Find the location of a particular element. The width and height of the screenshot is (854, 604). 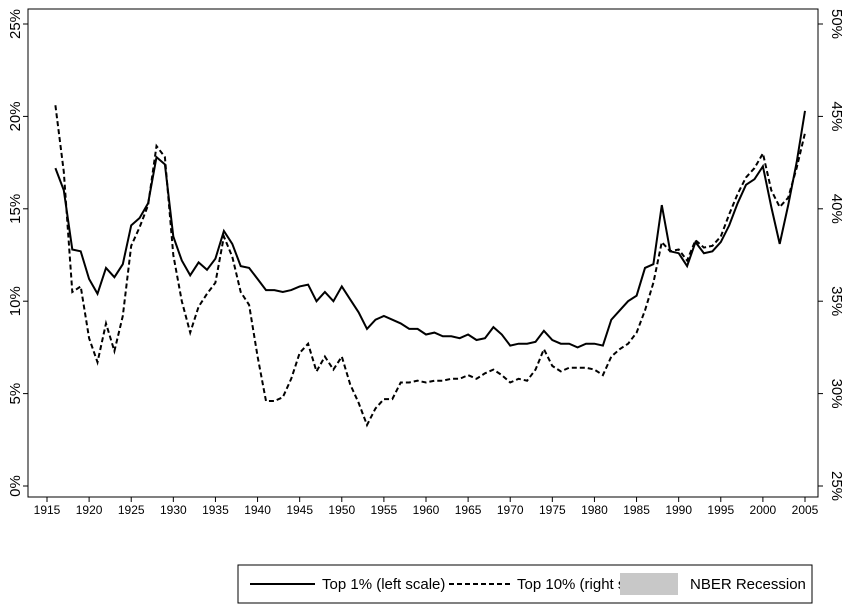

y2-tick-label: 25% is located at coordinates (836, 486).